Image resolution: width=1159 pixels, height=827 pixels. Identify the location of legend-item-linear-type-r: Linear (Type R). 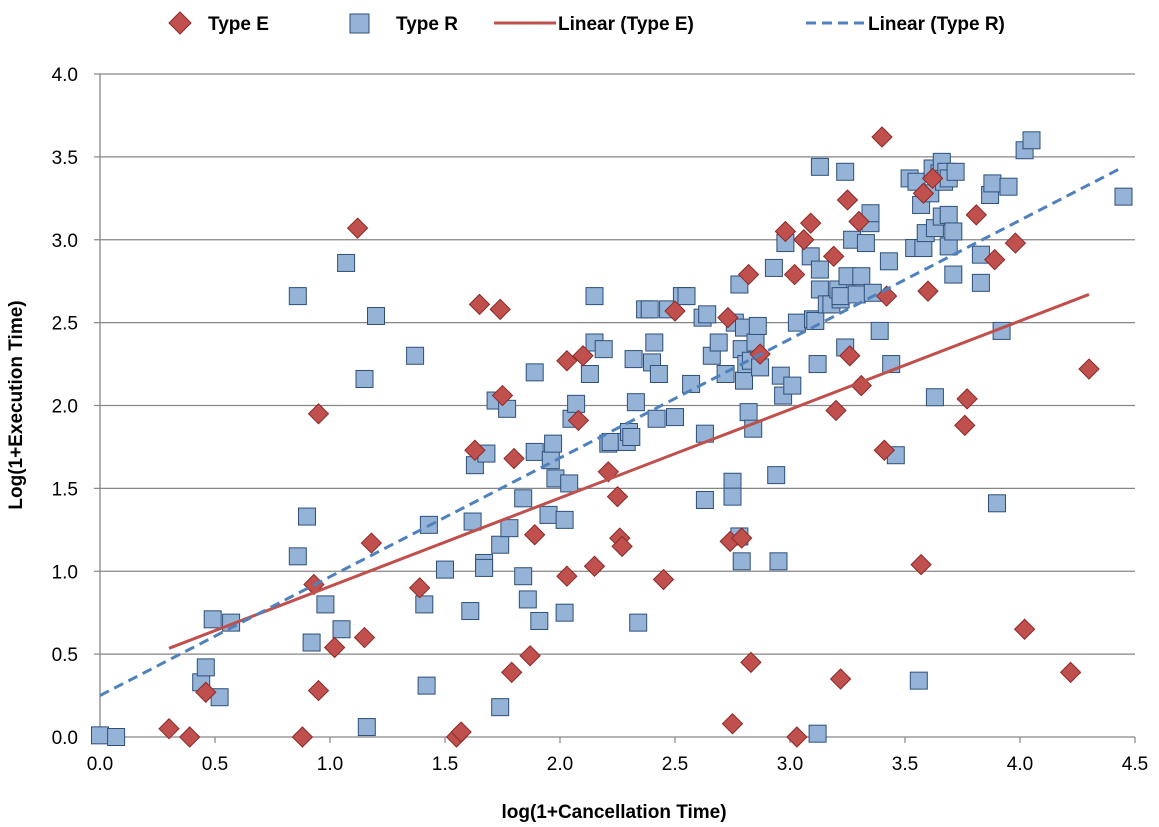
(905, 24).